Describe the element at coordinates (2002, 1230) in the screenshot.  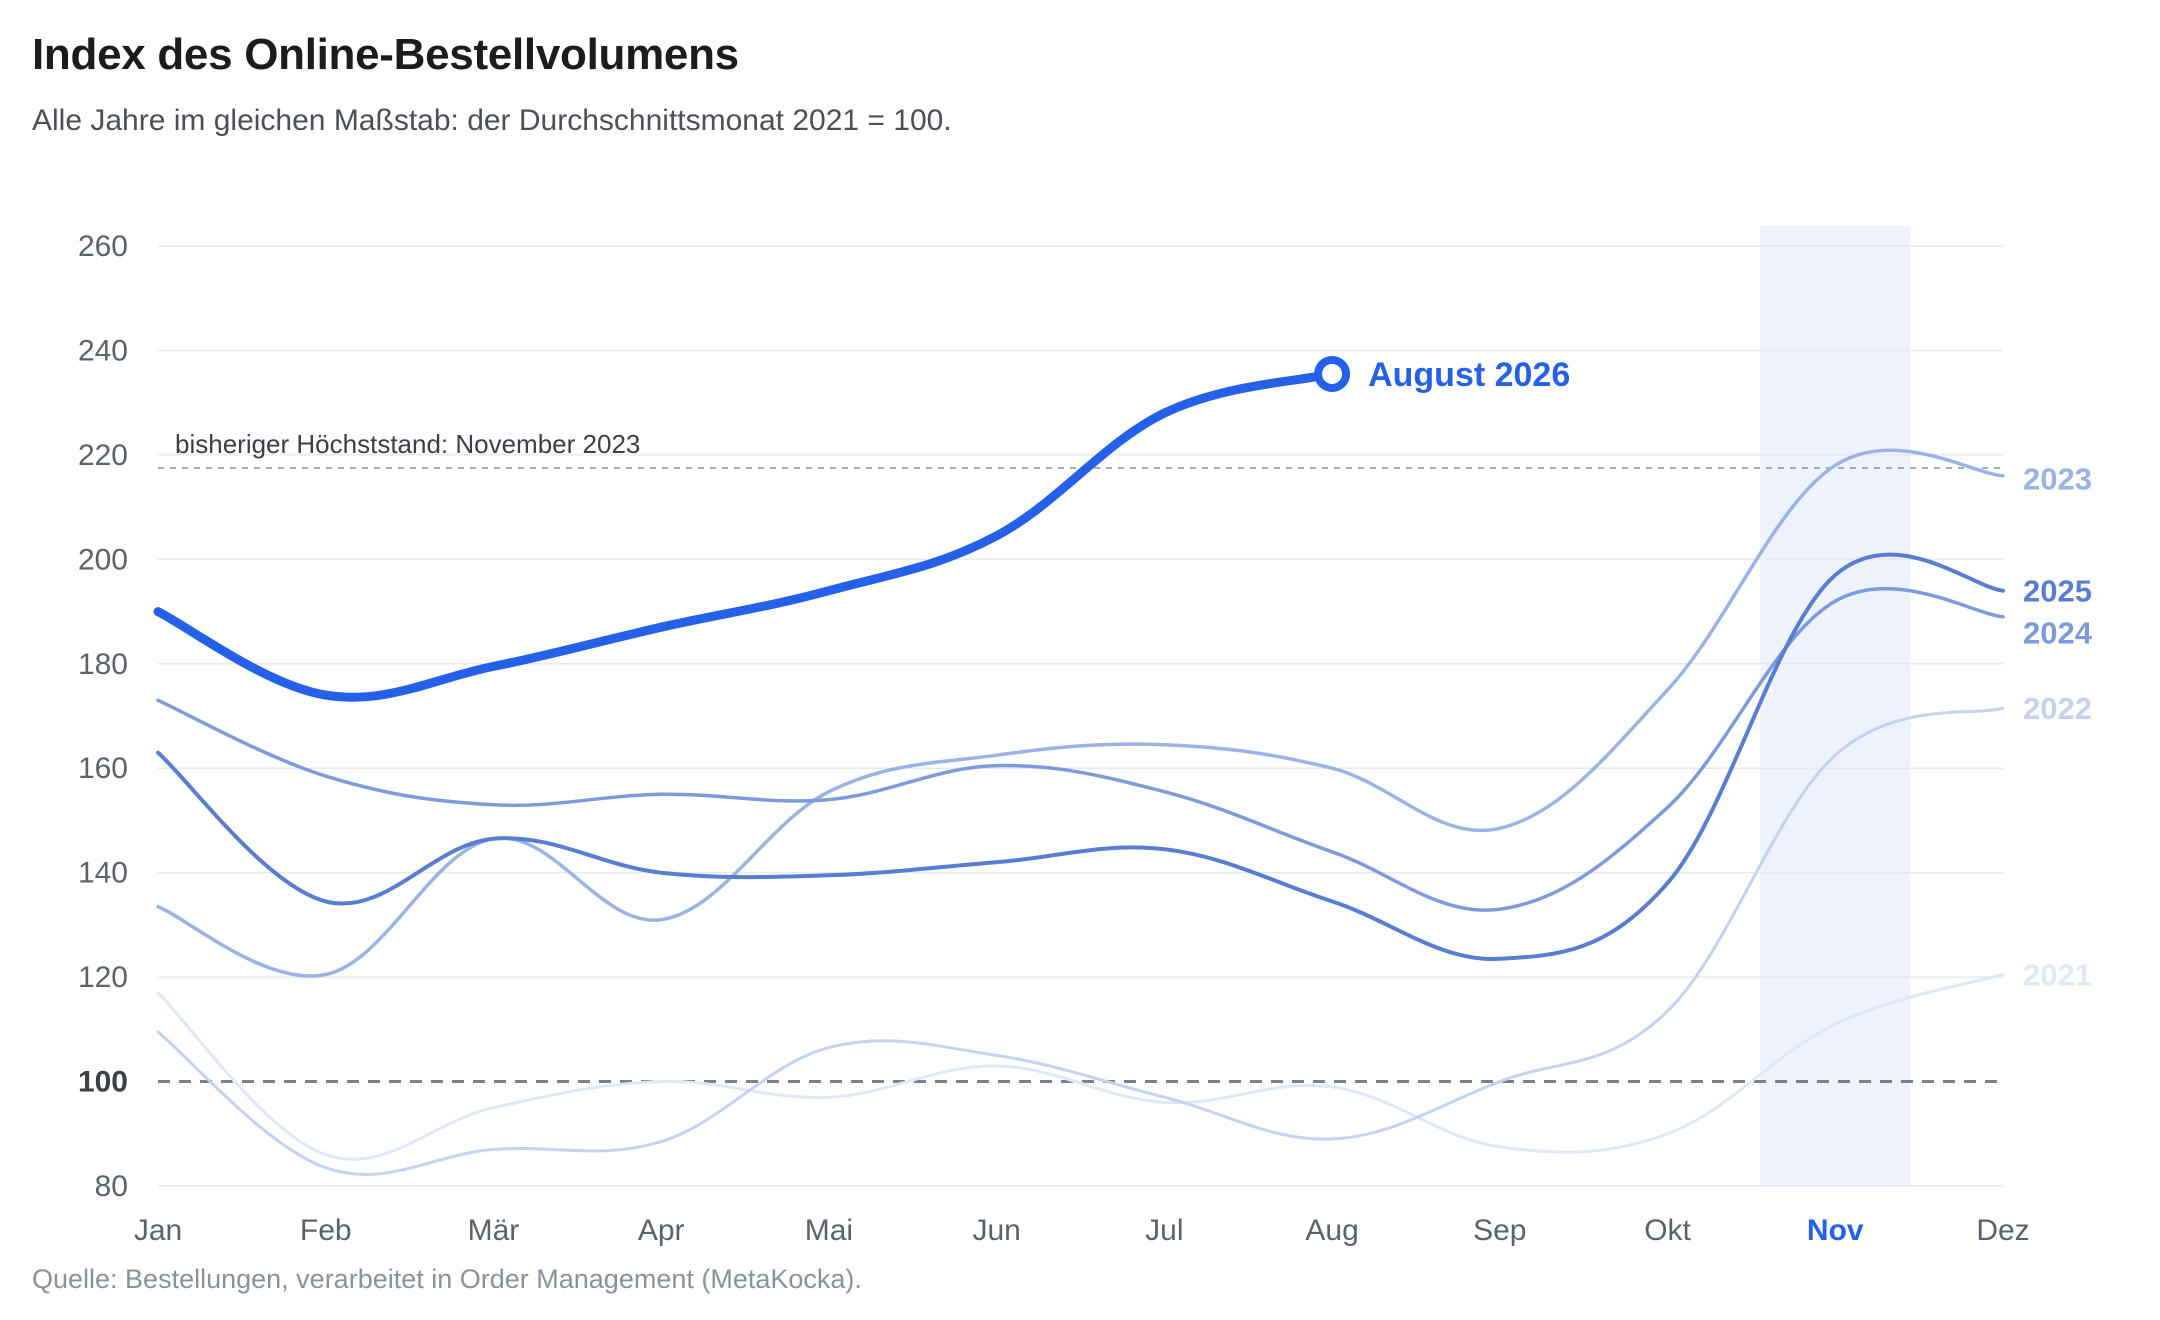
I see `x-tick-label-Dez: Dez` at that location.